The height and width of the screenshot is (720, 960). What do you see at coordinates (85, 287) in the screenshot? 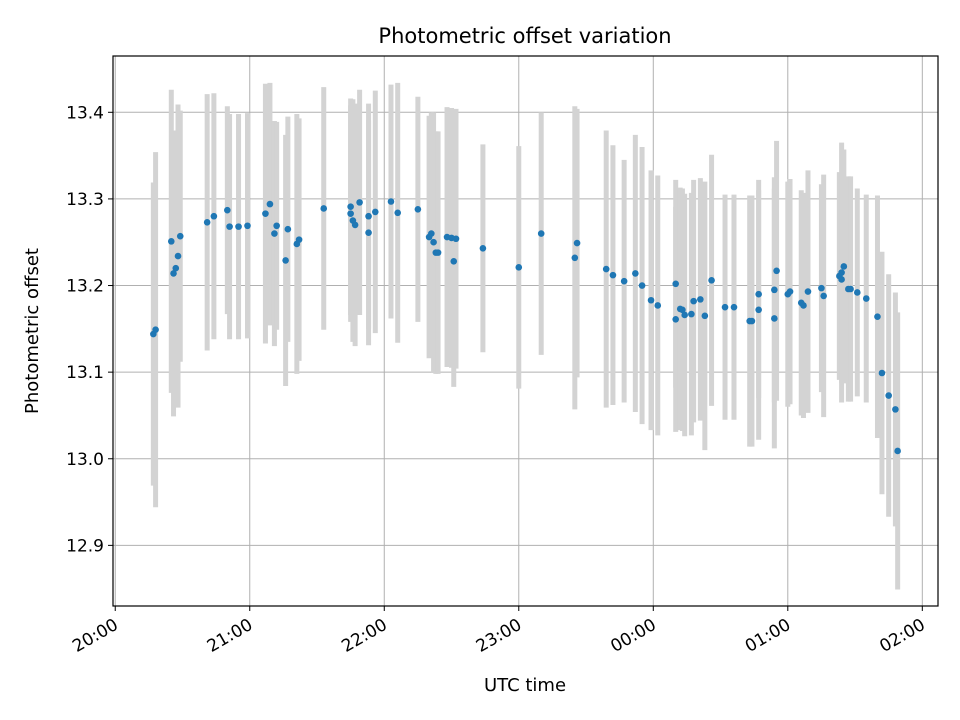
I see `y-tick-label: 13.2` at bounding box center [85, 287].